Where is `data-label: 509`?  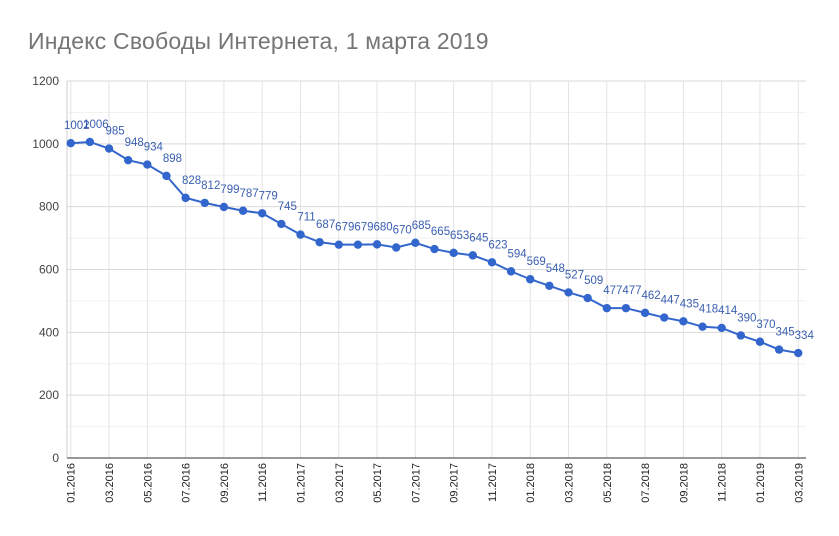
data-label: 509 is located at coordinates (593, 281).